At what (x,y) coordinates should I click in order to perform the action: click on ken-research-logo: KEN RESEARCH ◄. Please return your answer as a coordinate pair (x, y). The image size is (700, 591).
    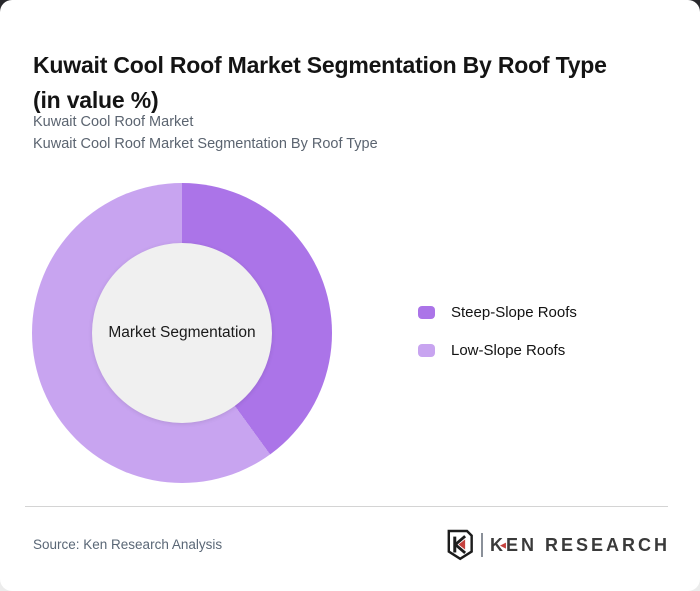
    Looking at the image, I should click on (558, 545).